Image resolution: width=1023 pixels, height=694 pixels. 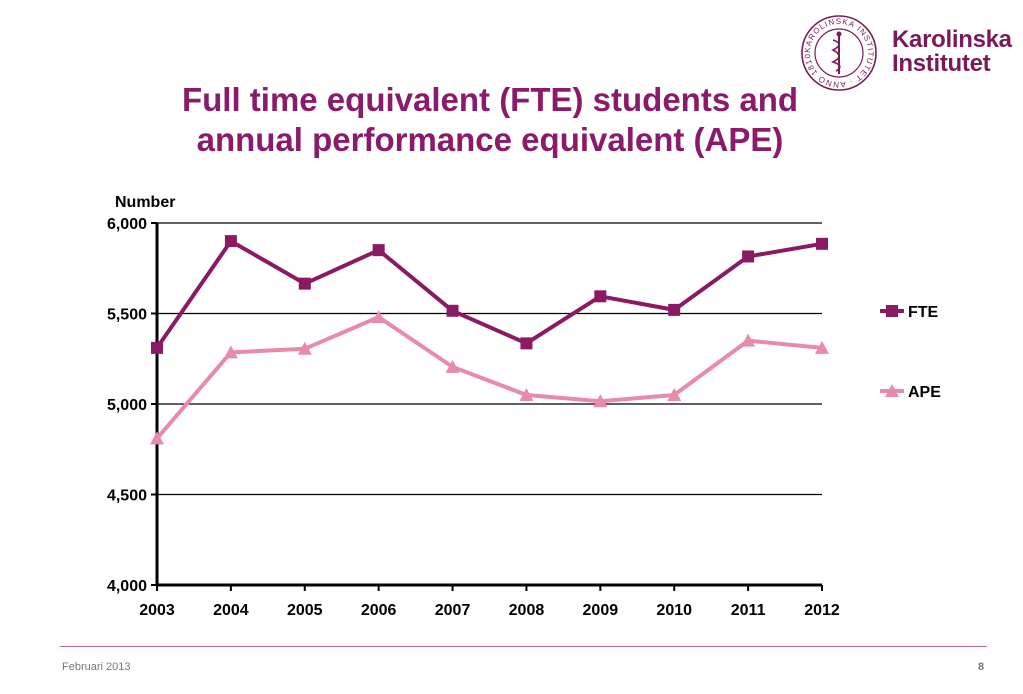 I want to click on legend-label-ape: APE, so click(x=924, y=392).